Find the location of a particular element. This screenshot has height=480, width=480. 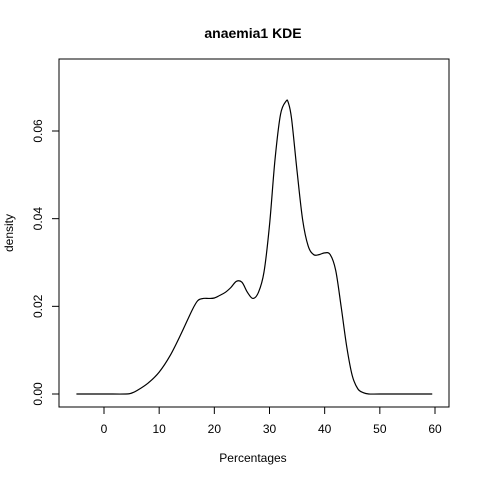

y-tick-label: 0.00 is located at coordinates (38, 394).